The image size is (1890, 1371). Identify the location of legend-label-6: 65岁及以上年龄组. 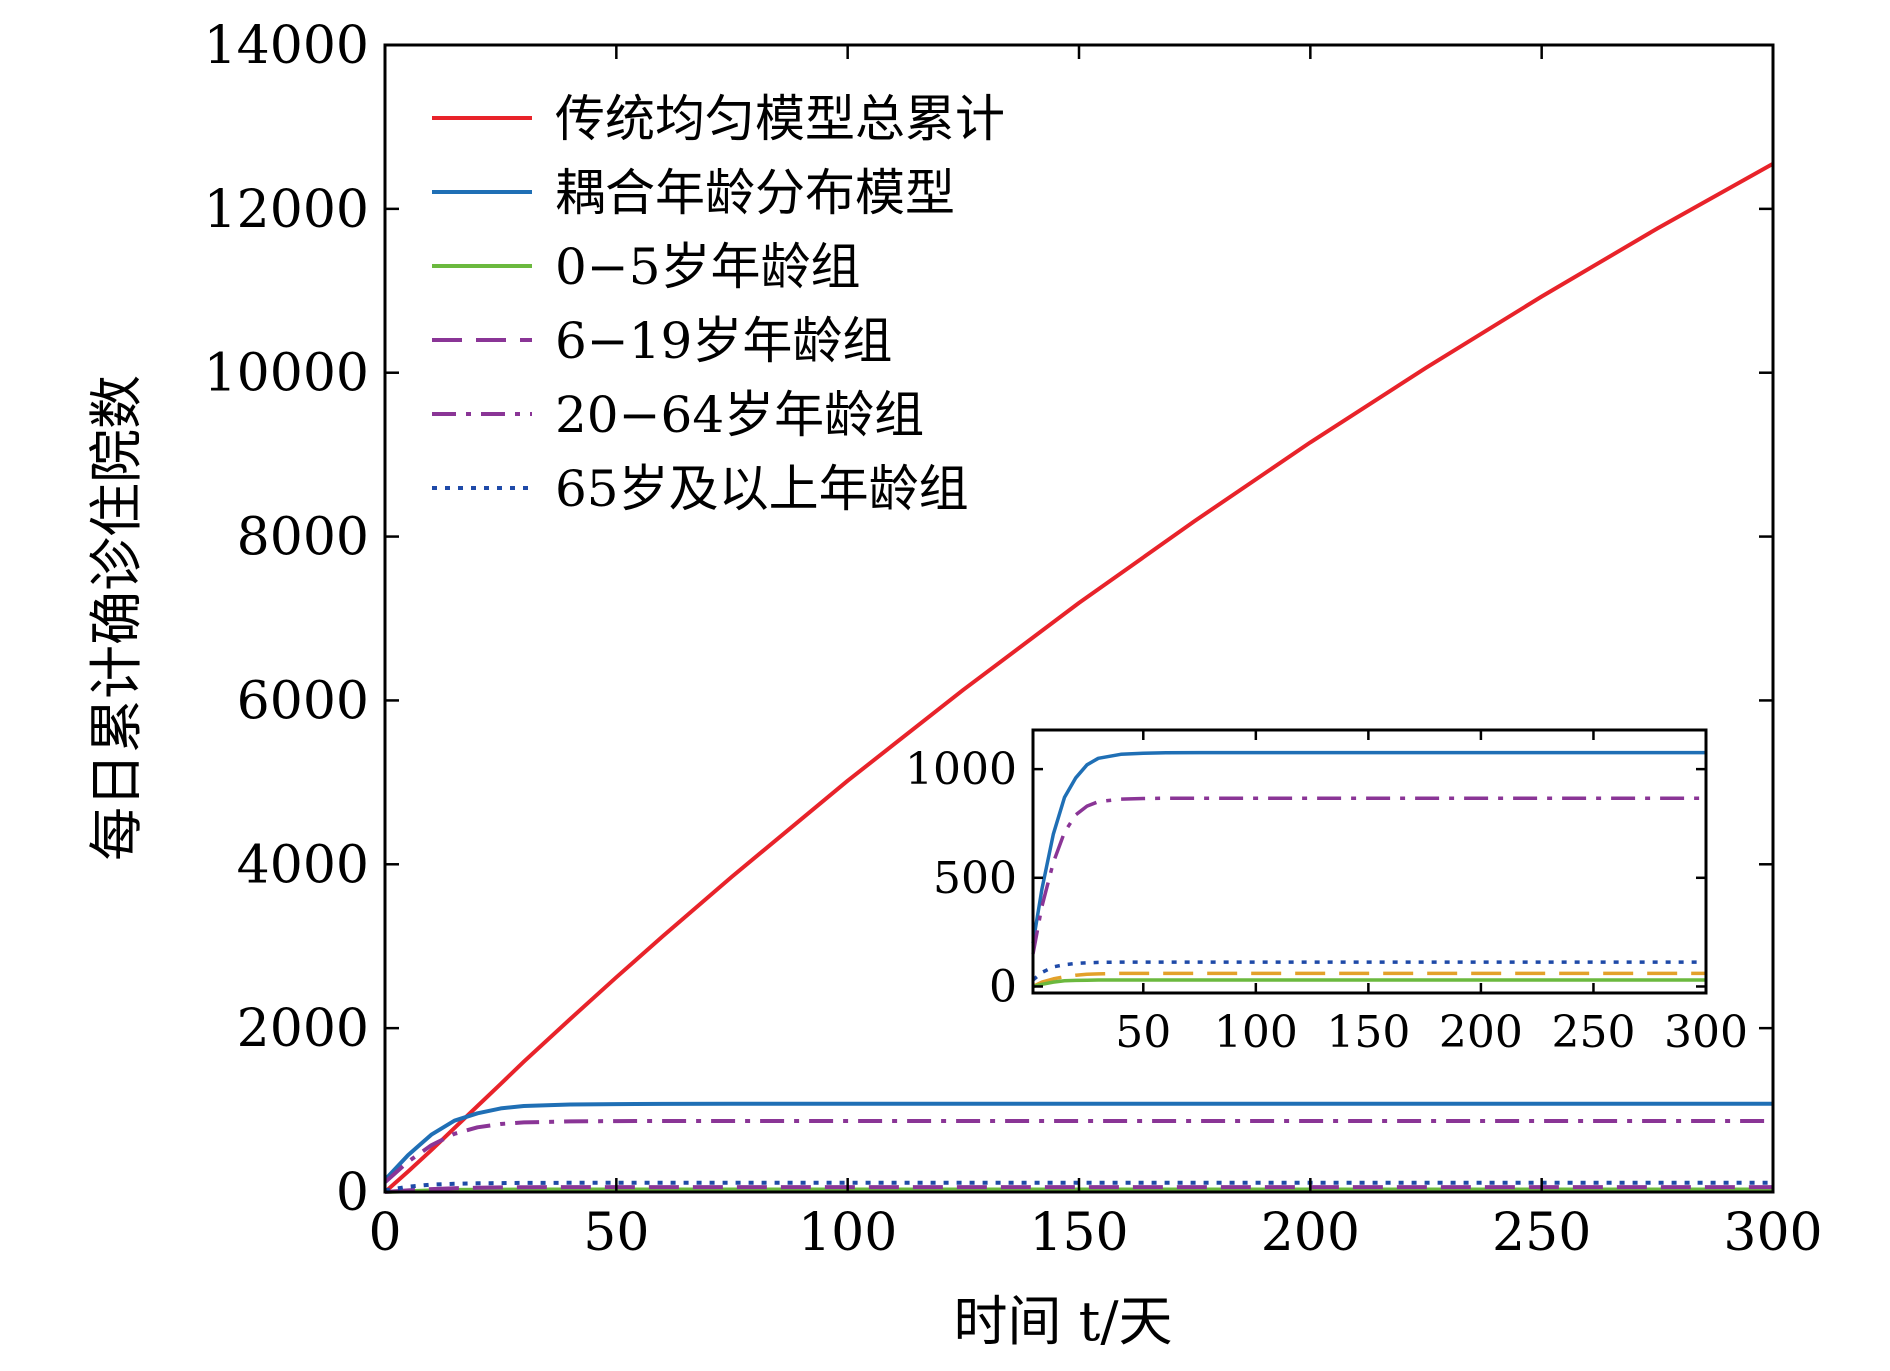
(762, 489).